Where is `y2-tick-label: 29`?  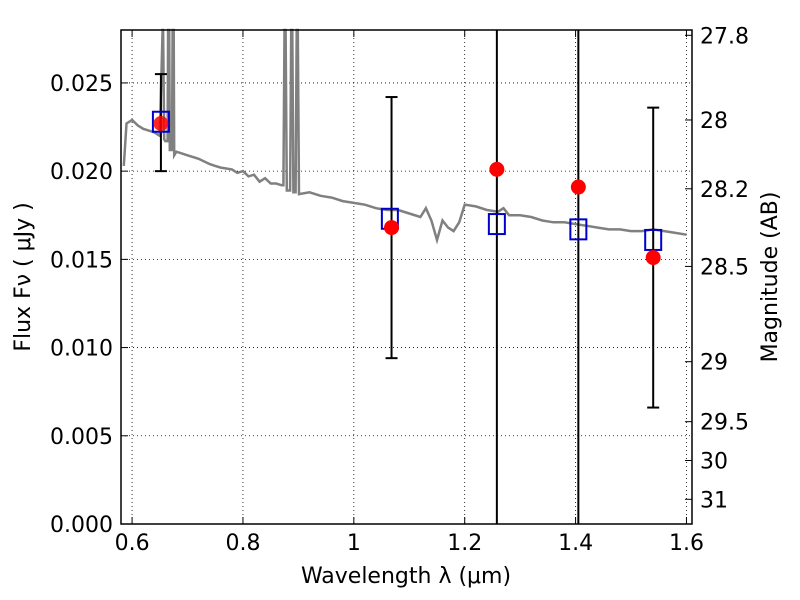
y2-tick-label: 29 is located at coordinates (714, 363).